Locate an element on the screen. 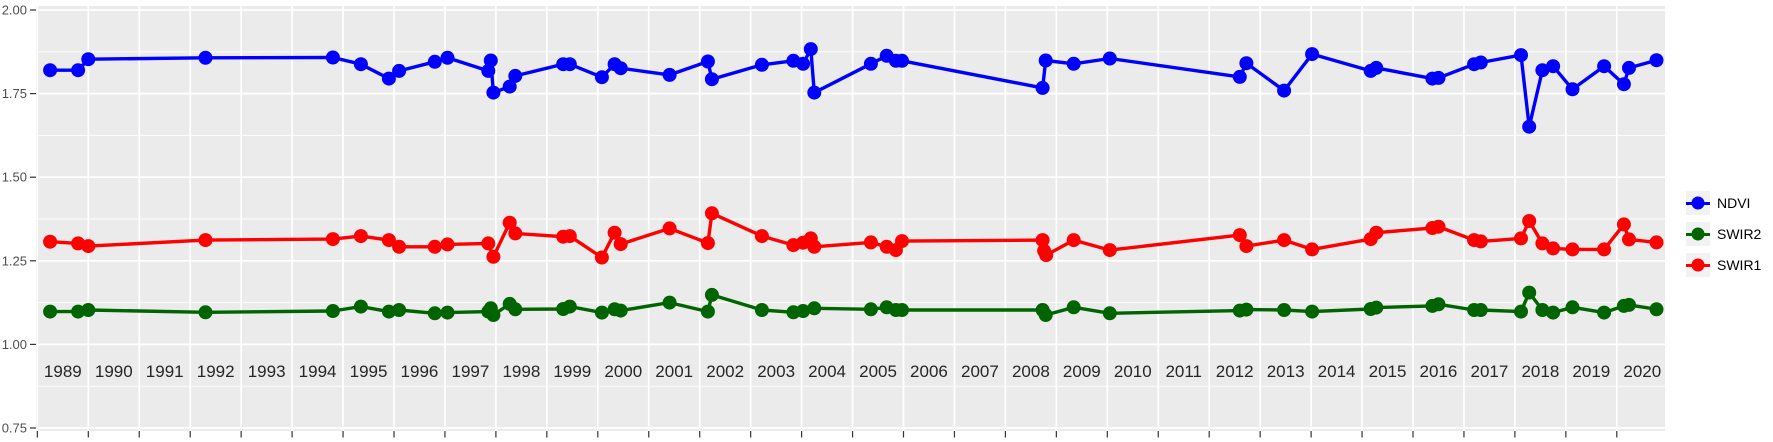  legend-key-swir1-icon is located at coordinates (1698, 265).